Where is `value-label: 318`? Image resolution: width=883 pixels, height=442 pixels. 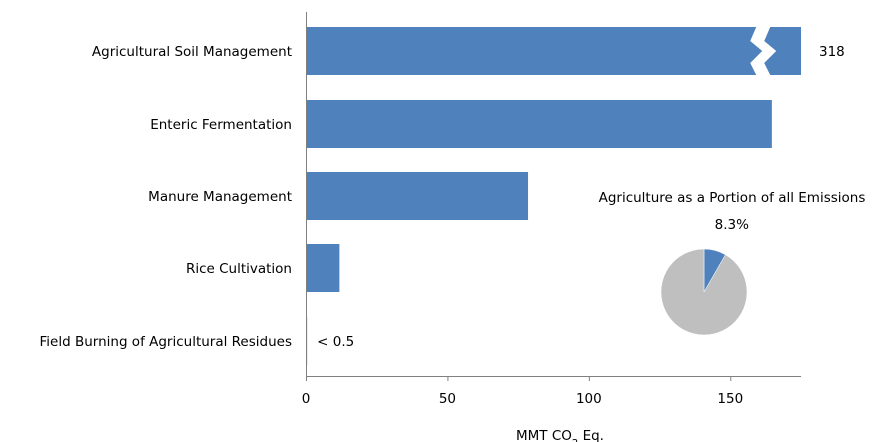
value-label: 318 is located at coordinates (832, 52).